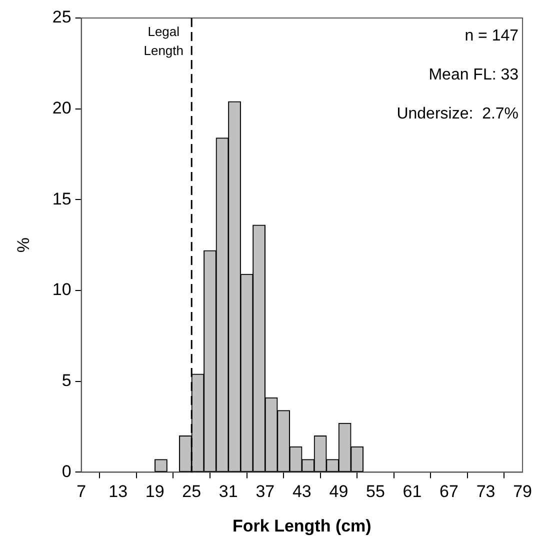  Describe the element at coordinates (522, 492) in the screenshot. I see `x-tick-label: 79` at that location.